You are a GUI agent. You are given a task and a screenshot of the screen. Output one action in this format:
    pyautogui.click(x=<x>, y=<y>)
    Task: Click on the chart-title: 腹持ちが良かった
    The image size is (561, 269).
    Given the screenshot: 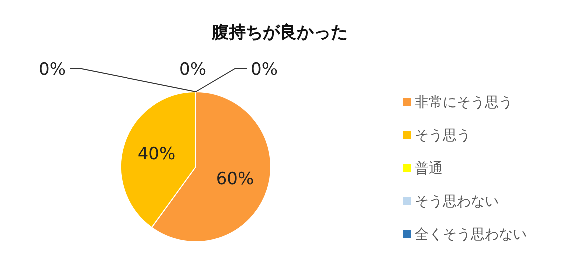 What is the action you would take?
    pyautogui.click(x=279, y=33)
    